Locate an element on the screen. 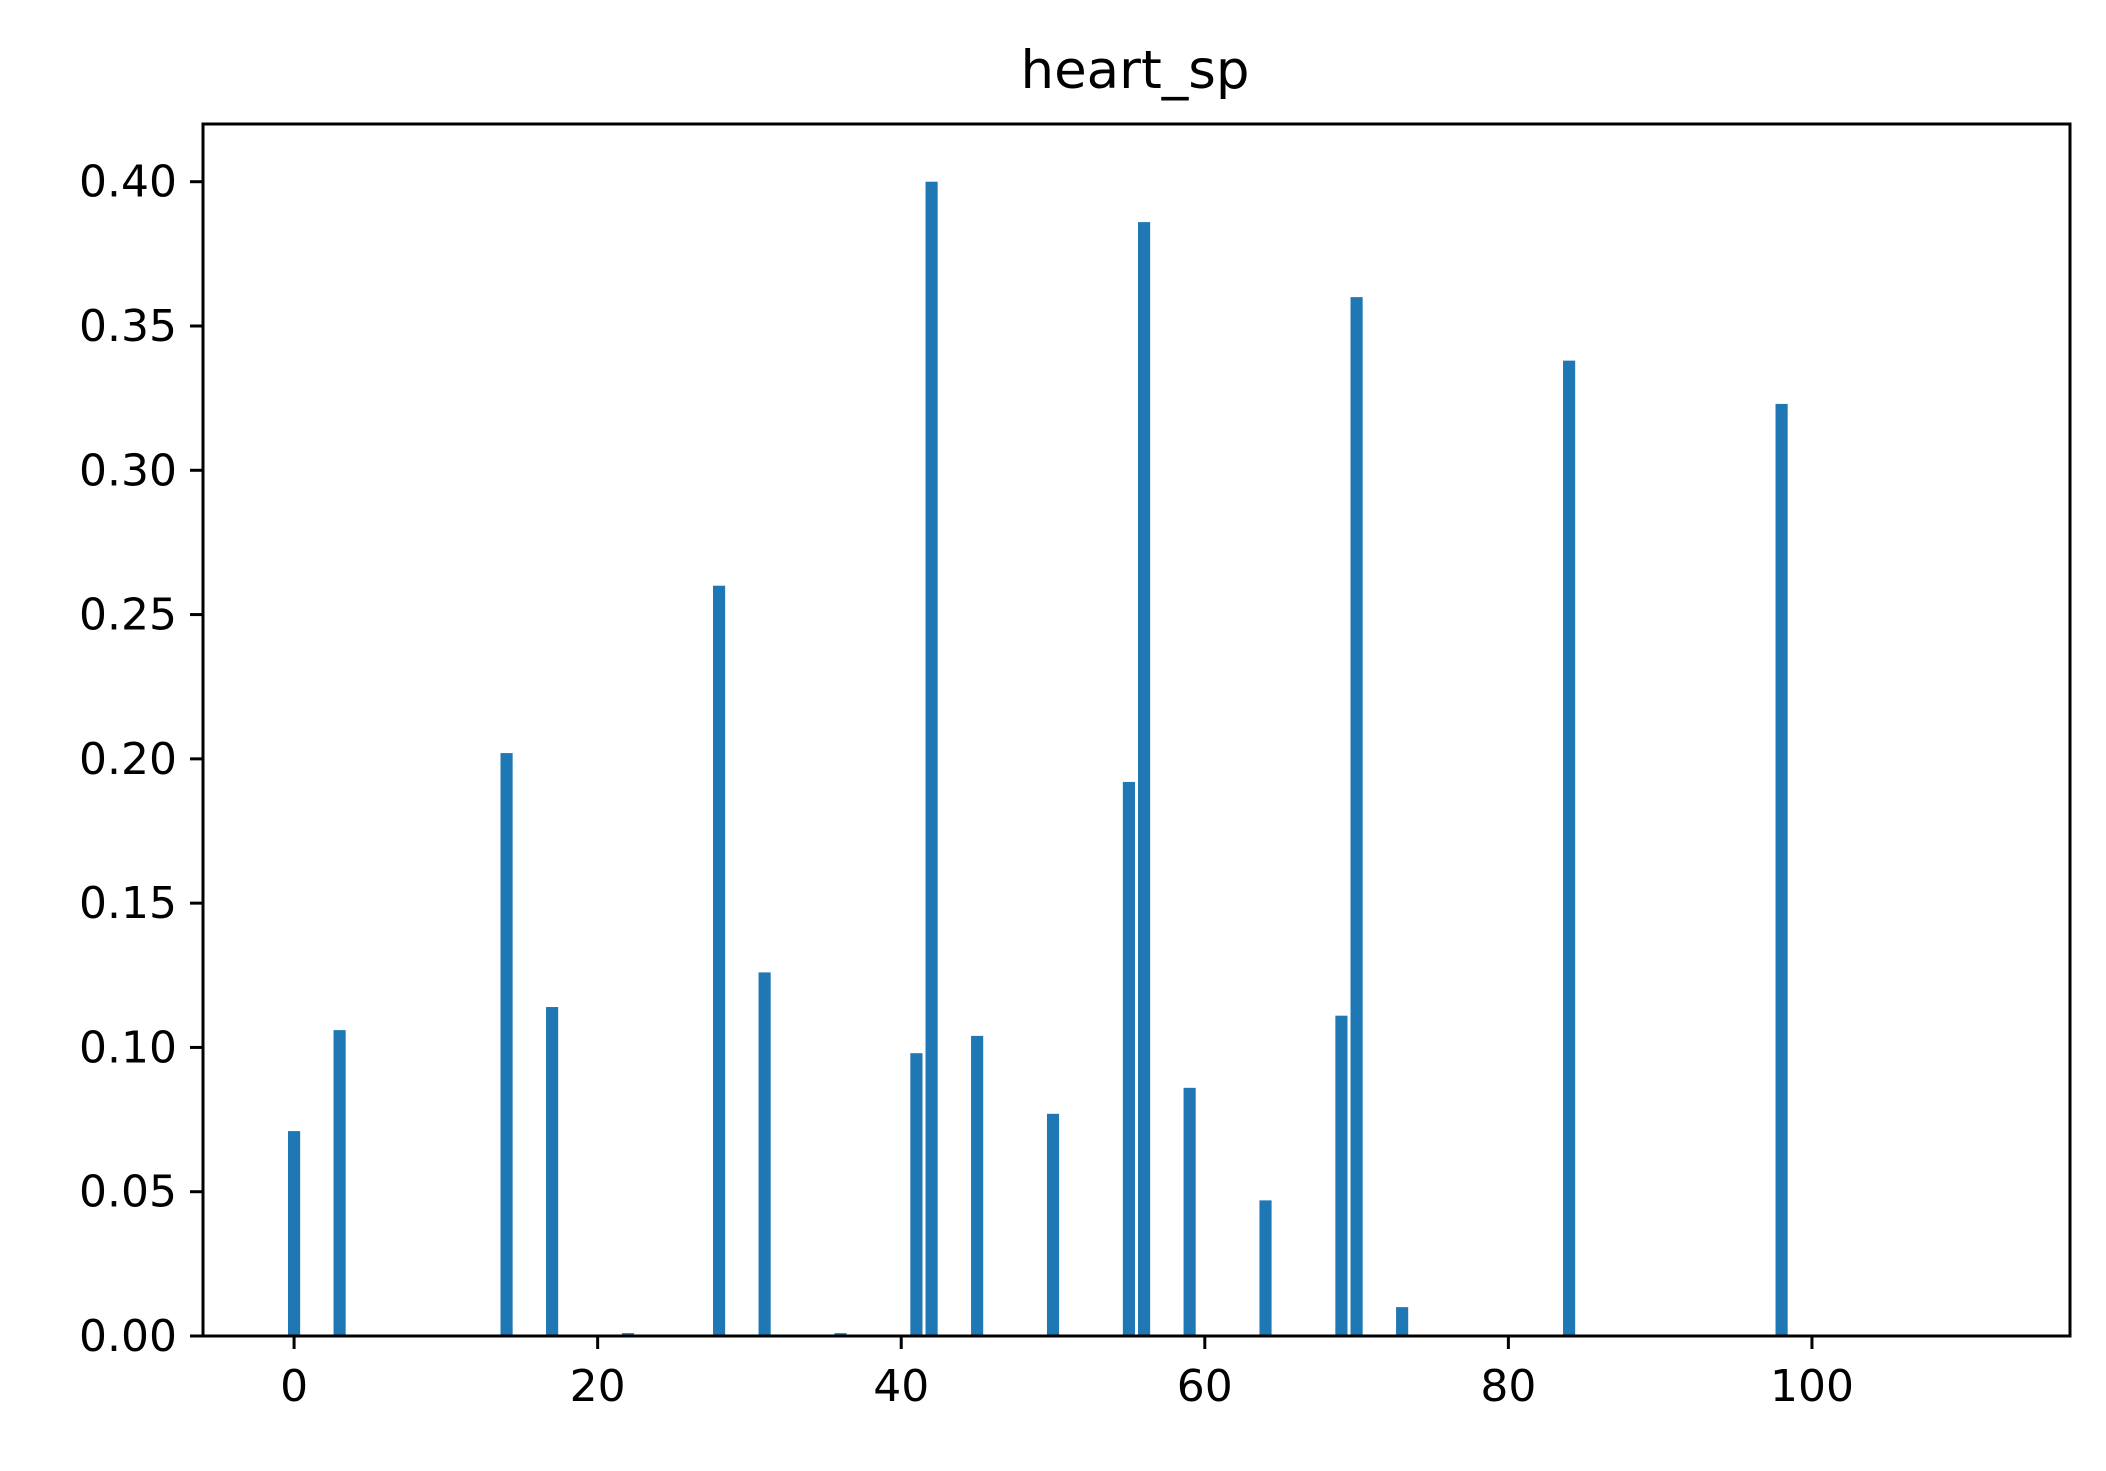 The height and width of the screenshot is (1471, 2106). y-tick-label: 0.20 is located at coordinates (128, 759).